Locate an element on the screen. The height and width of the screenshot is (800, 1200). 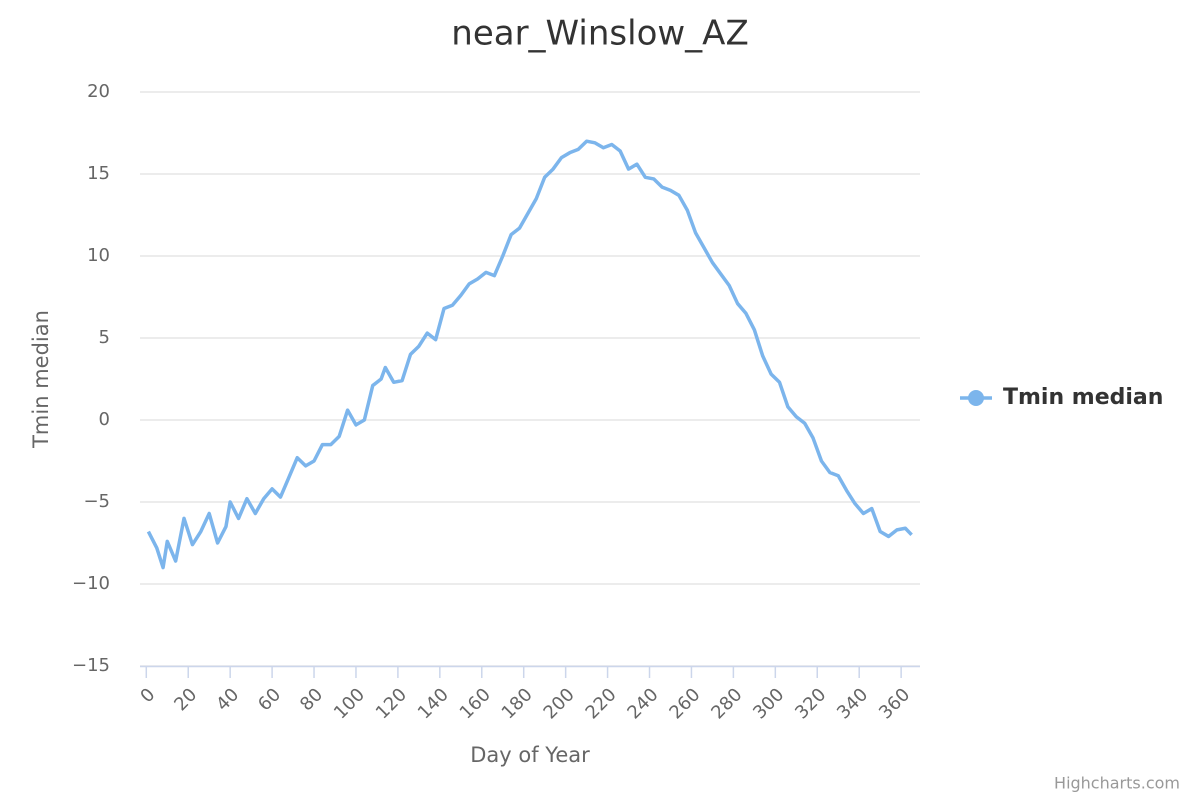
x-tick-label: 220 is located at coordinates (601, 703).